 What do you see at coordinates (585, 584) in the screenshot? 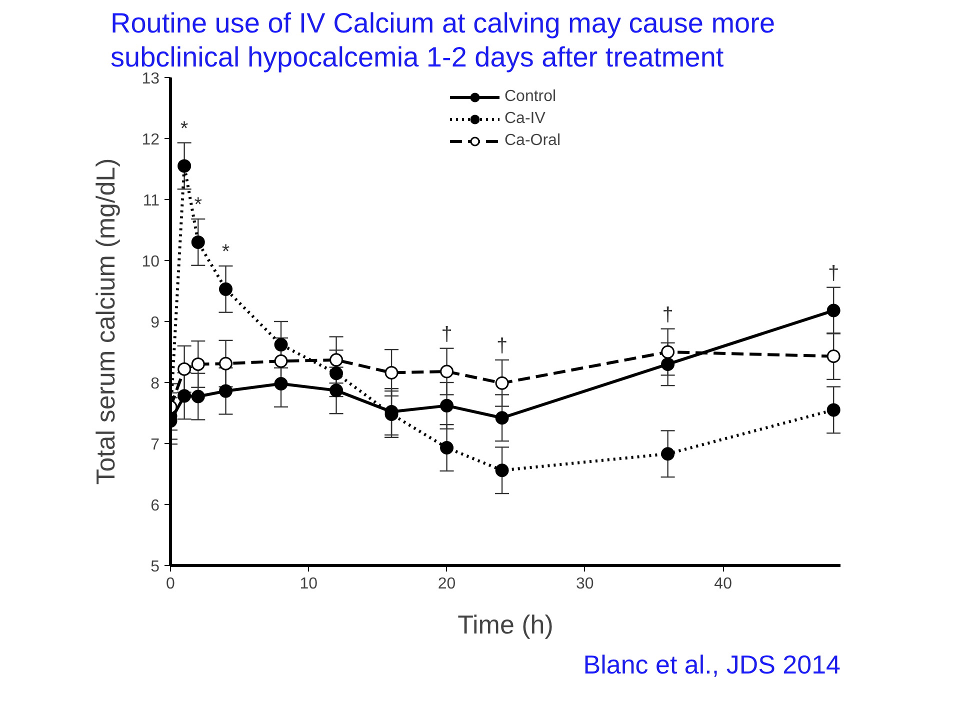
I see `x-tick-label: 30` at bounding box center [585, 584].